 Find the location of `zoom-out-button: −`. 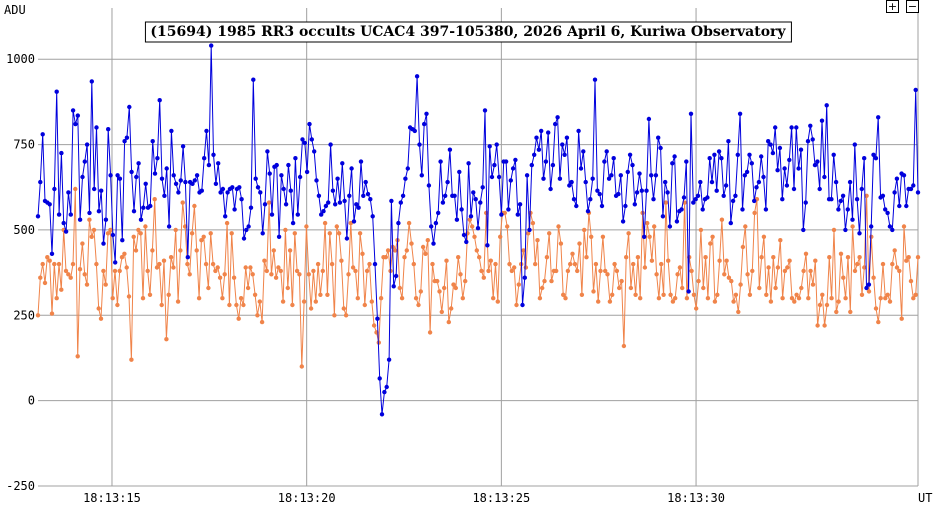

zoom-out-button: − is located at coordinates (912, 6).